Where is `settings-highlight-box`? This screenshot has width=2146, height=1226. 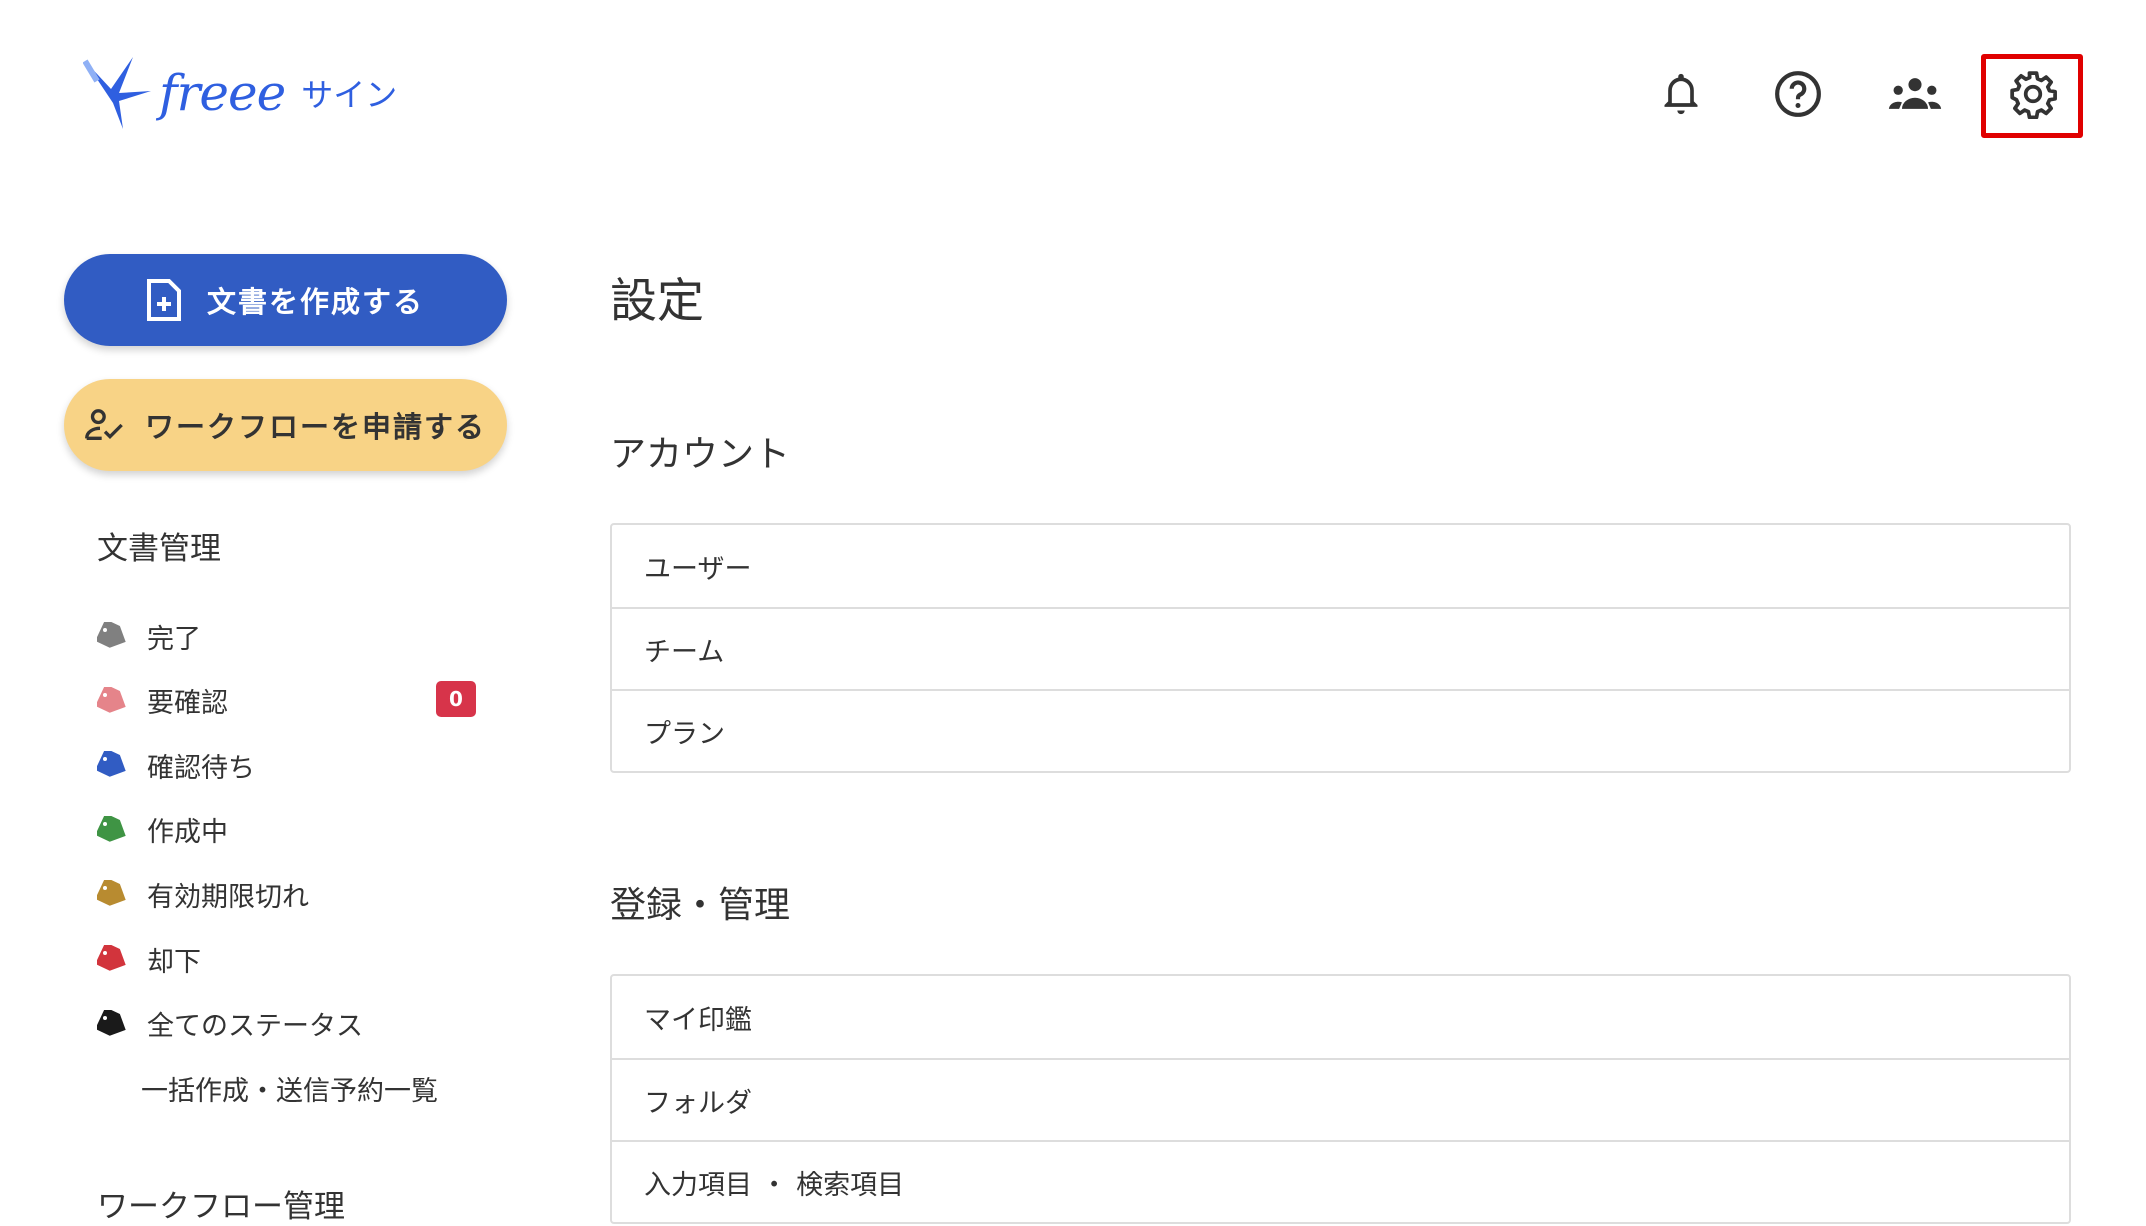
settings-highlight-box is located at coordinates (2032, 96).